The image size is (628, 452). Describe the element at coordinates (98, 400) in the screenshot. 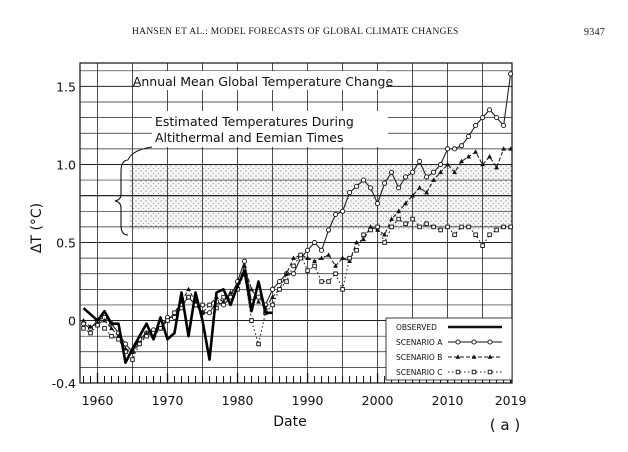

I see `x-tick-label: 1960` at that location.